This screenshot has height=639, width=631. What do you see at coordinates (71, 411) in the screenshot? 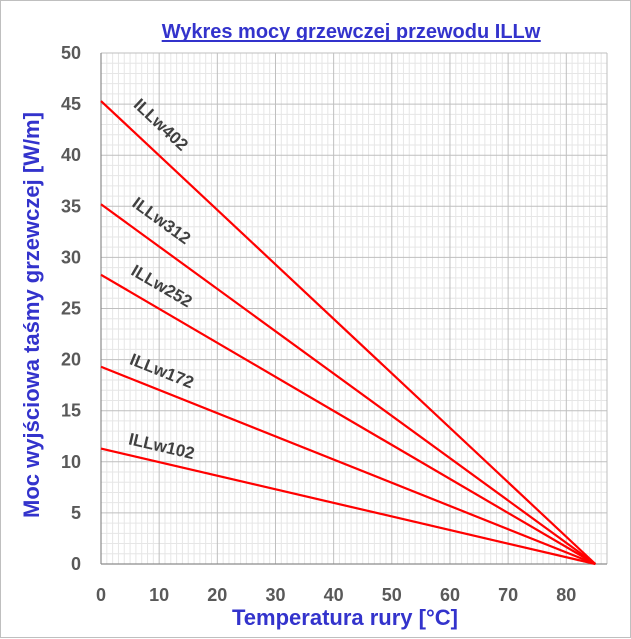
I see `y-tick-label: 15` at bounding box center [71, 411].